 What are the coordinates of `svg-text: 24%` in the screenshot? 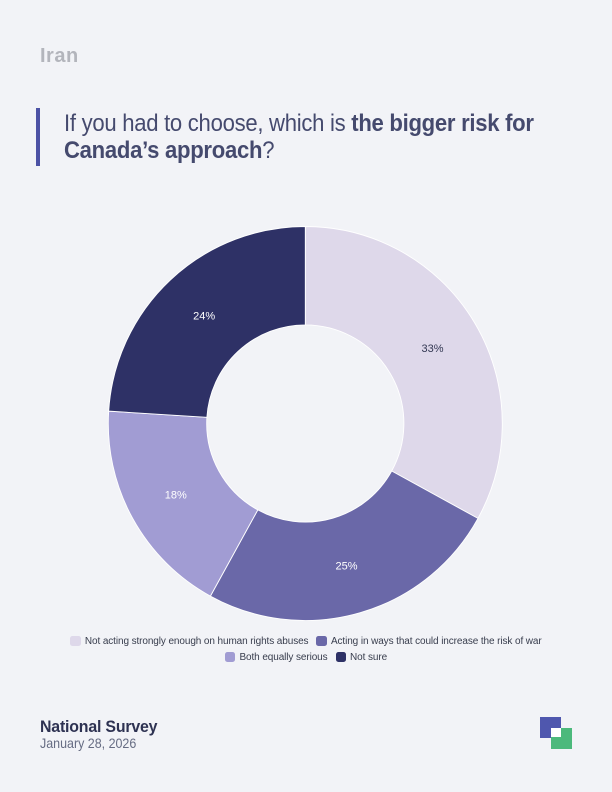 It's located at (204, 317).